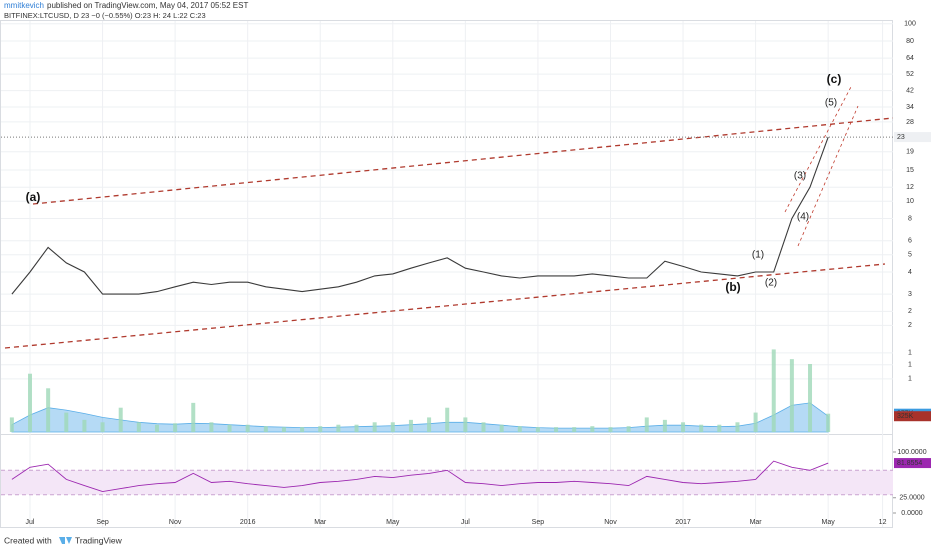  I want to click on wave-label: (1), so click(758, 255).